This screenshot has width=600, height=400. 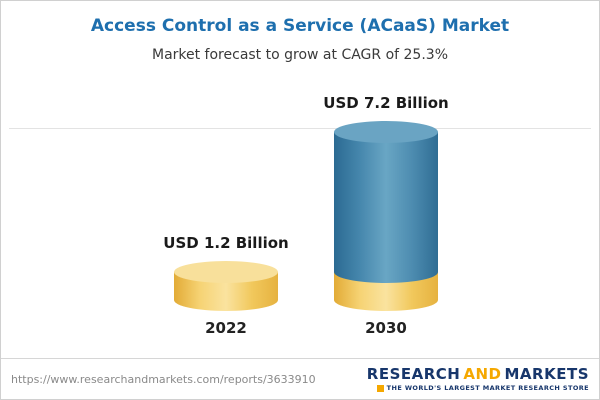 What do you see at coordinates (413, 373) in the screenshot?
I see `logo-word-research: RESEARCH` at bounding box center [413, 373].